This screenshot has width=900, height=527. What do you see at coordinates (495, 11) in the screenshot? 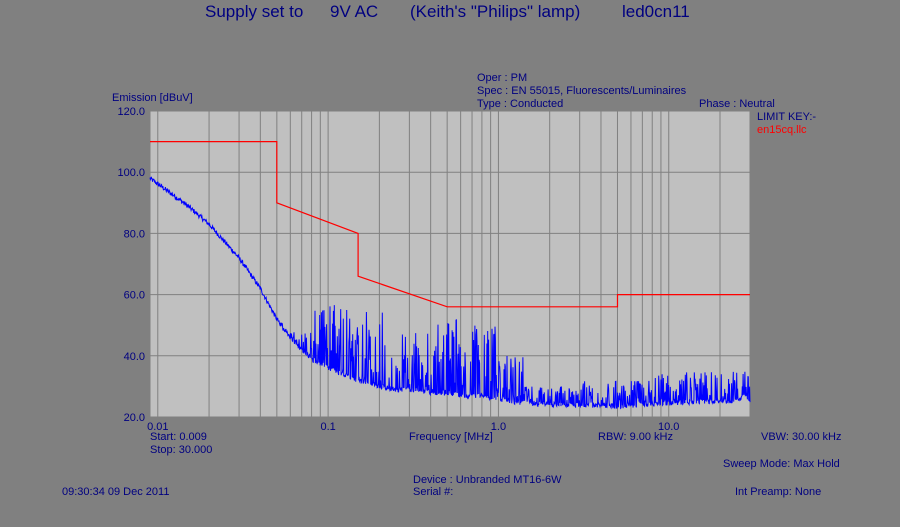
I see `title-lamp: (Keith's "Philips" lamp)` at bounding box center [495, 11].